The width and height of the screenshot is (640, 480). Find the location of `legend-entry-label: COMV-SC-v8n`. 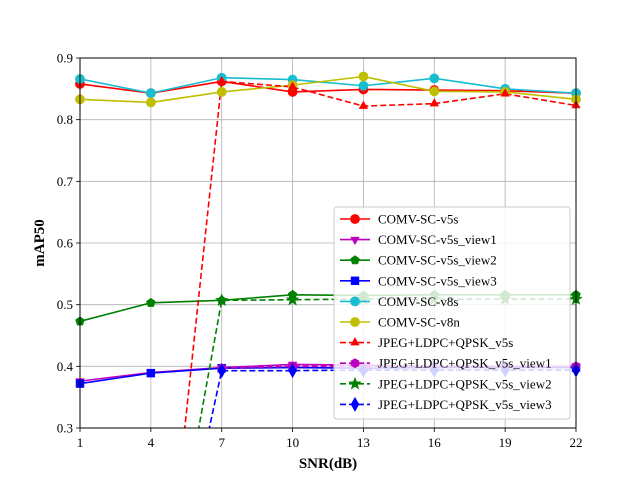

legend-entry-label: COMV-SC-v8n is located at coordinates (419, 322).